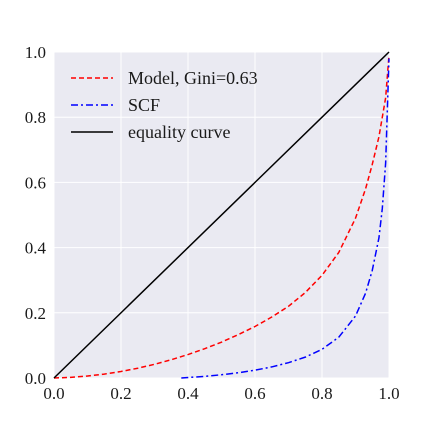  Describe the element at coordinates (35, 117) in the screenshot. I see `y-tick-label: 0.8` at that location.